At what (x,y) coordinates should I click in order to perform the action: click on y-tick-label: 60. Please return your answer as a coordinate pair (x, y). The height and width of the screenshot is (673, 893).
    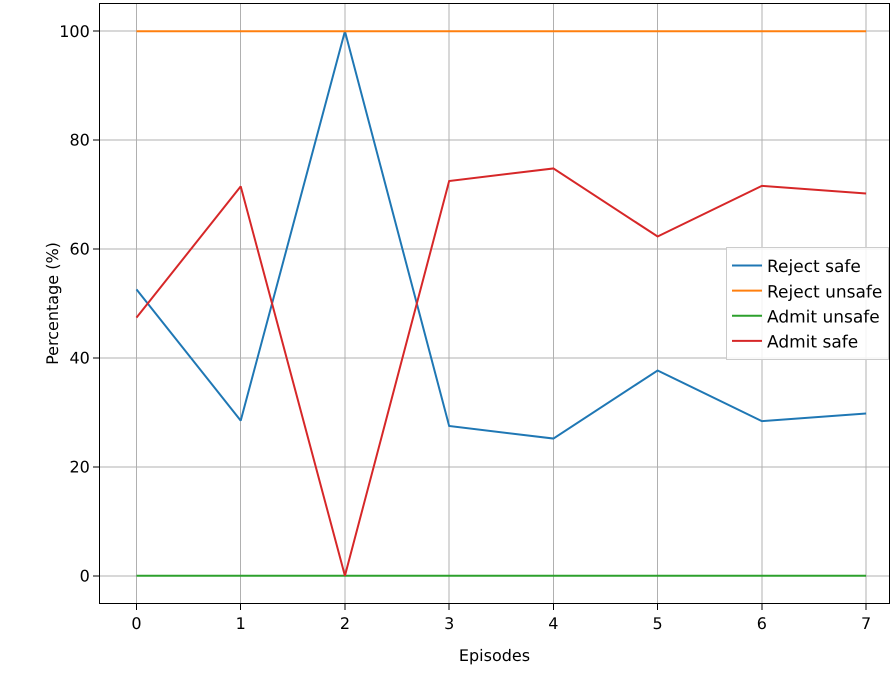
    Looking at the image, I should click on (79, 249).